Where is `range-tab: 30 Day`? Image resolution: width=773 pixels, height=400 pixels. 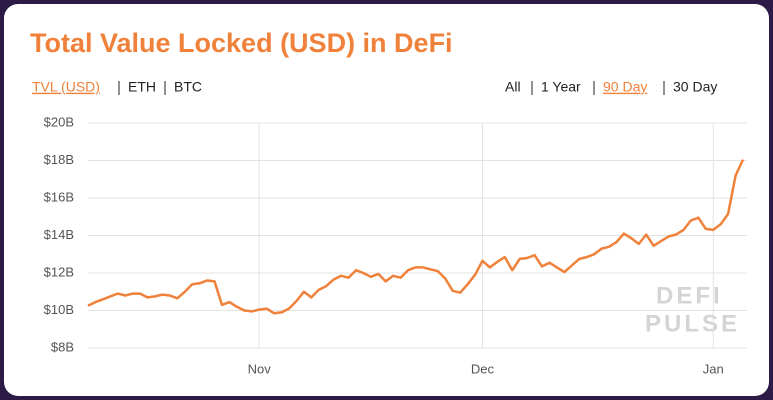 range-tab: 30 Day is located at coordinates (695, 87).